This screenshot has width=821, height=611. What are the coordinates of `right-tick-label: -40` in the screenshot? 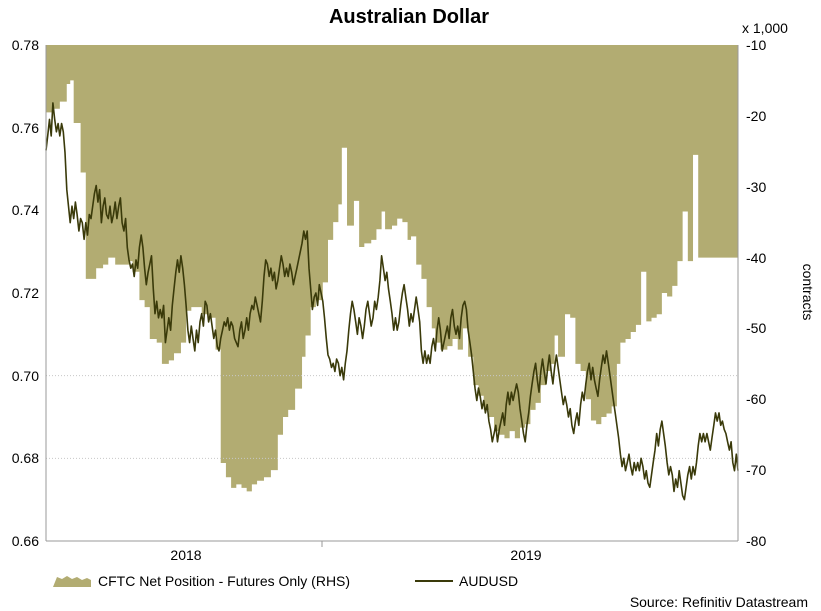 It's located at (756, 258).